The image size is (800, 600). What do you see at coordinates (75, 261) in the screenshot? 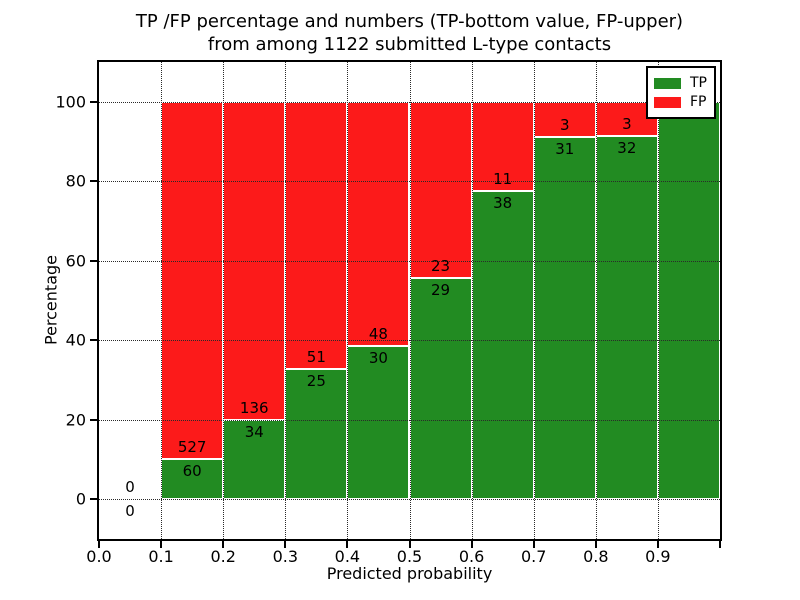
I see `y-tick-label: 60` at bounding box center [75, 261].